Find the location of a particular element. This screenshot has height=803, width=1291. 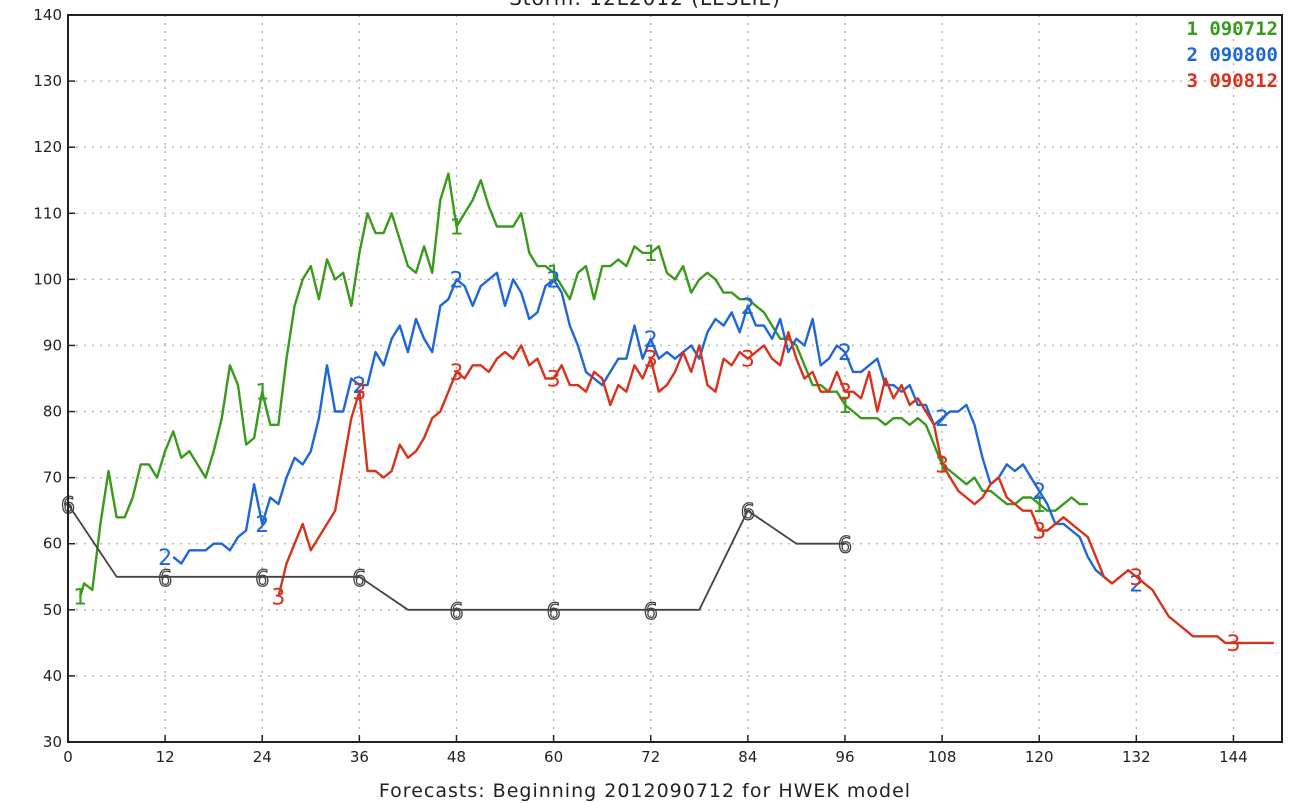

x-tick-label: 108 is located at coordinates (942, 757).